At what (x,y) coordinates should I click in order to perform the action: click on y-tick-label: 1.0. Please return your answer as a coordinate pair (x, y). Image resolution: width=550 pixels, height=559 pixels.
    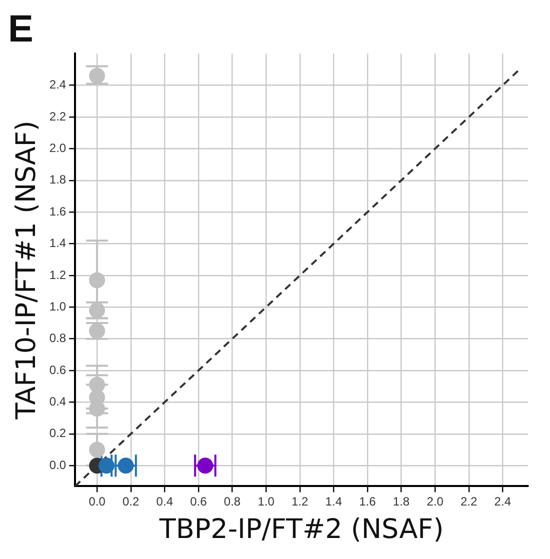
    Looking at the image, I should click on (57, 306).